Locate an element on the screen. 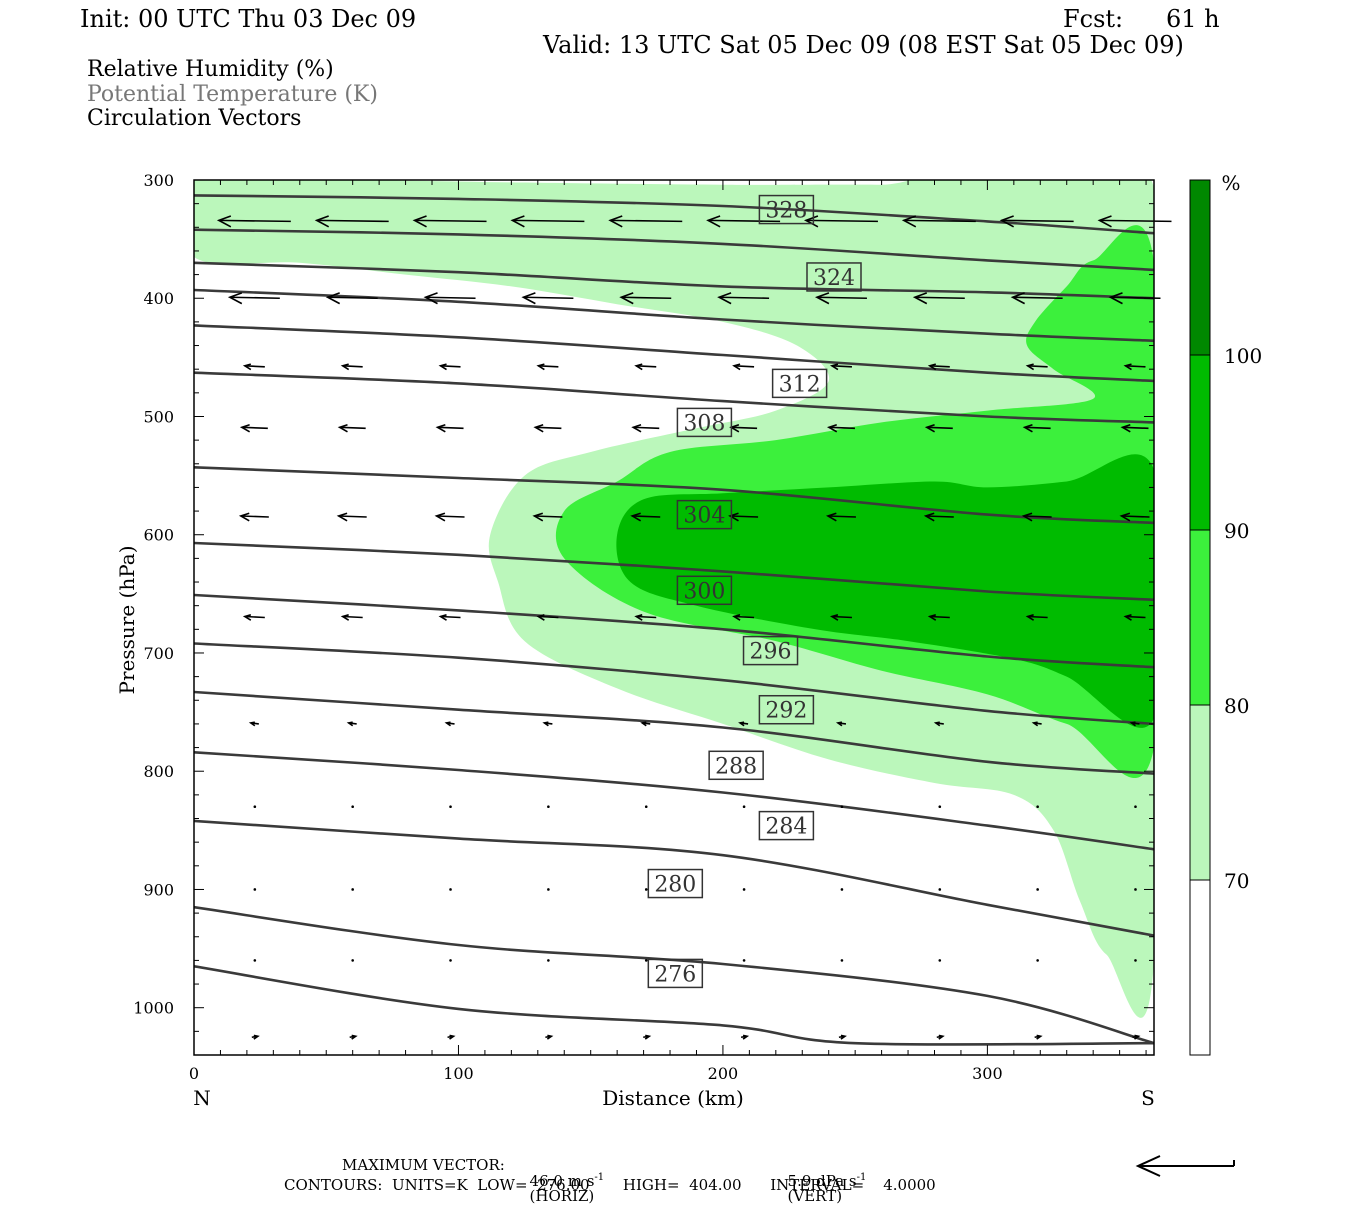  contour-label-296: 296 is located at coordinates (770, 650).